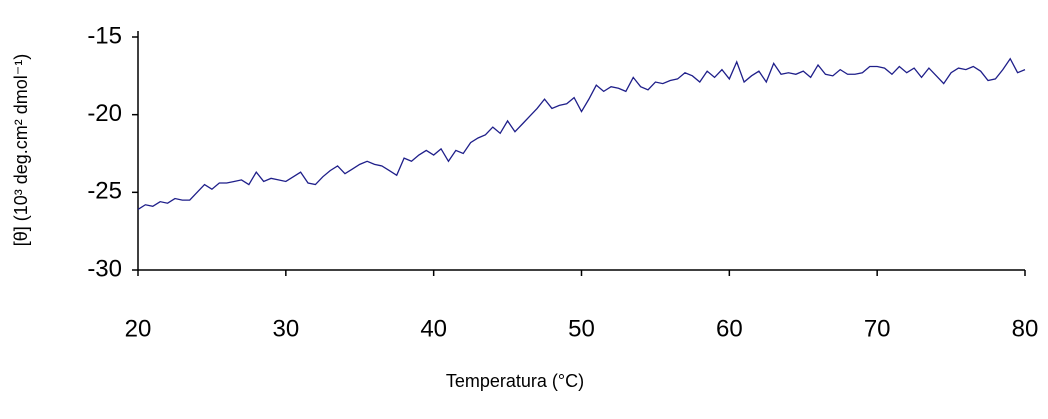 The height and width of the screenshot is (419, 1048). I want to click on x-tick-label: 60, so click(729, 328).